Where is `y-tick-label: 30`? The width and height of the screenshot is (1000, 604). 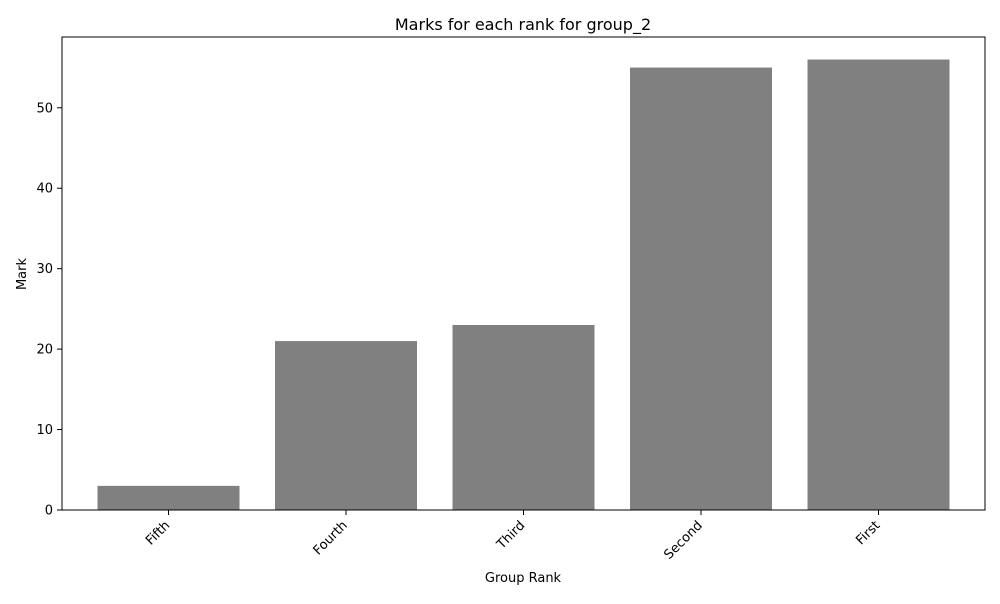 y-tick-label: 30 is located at coordinates (44, 269).